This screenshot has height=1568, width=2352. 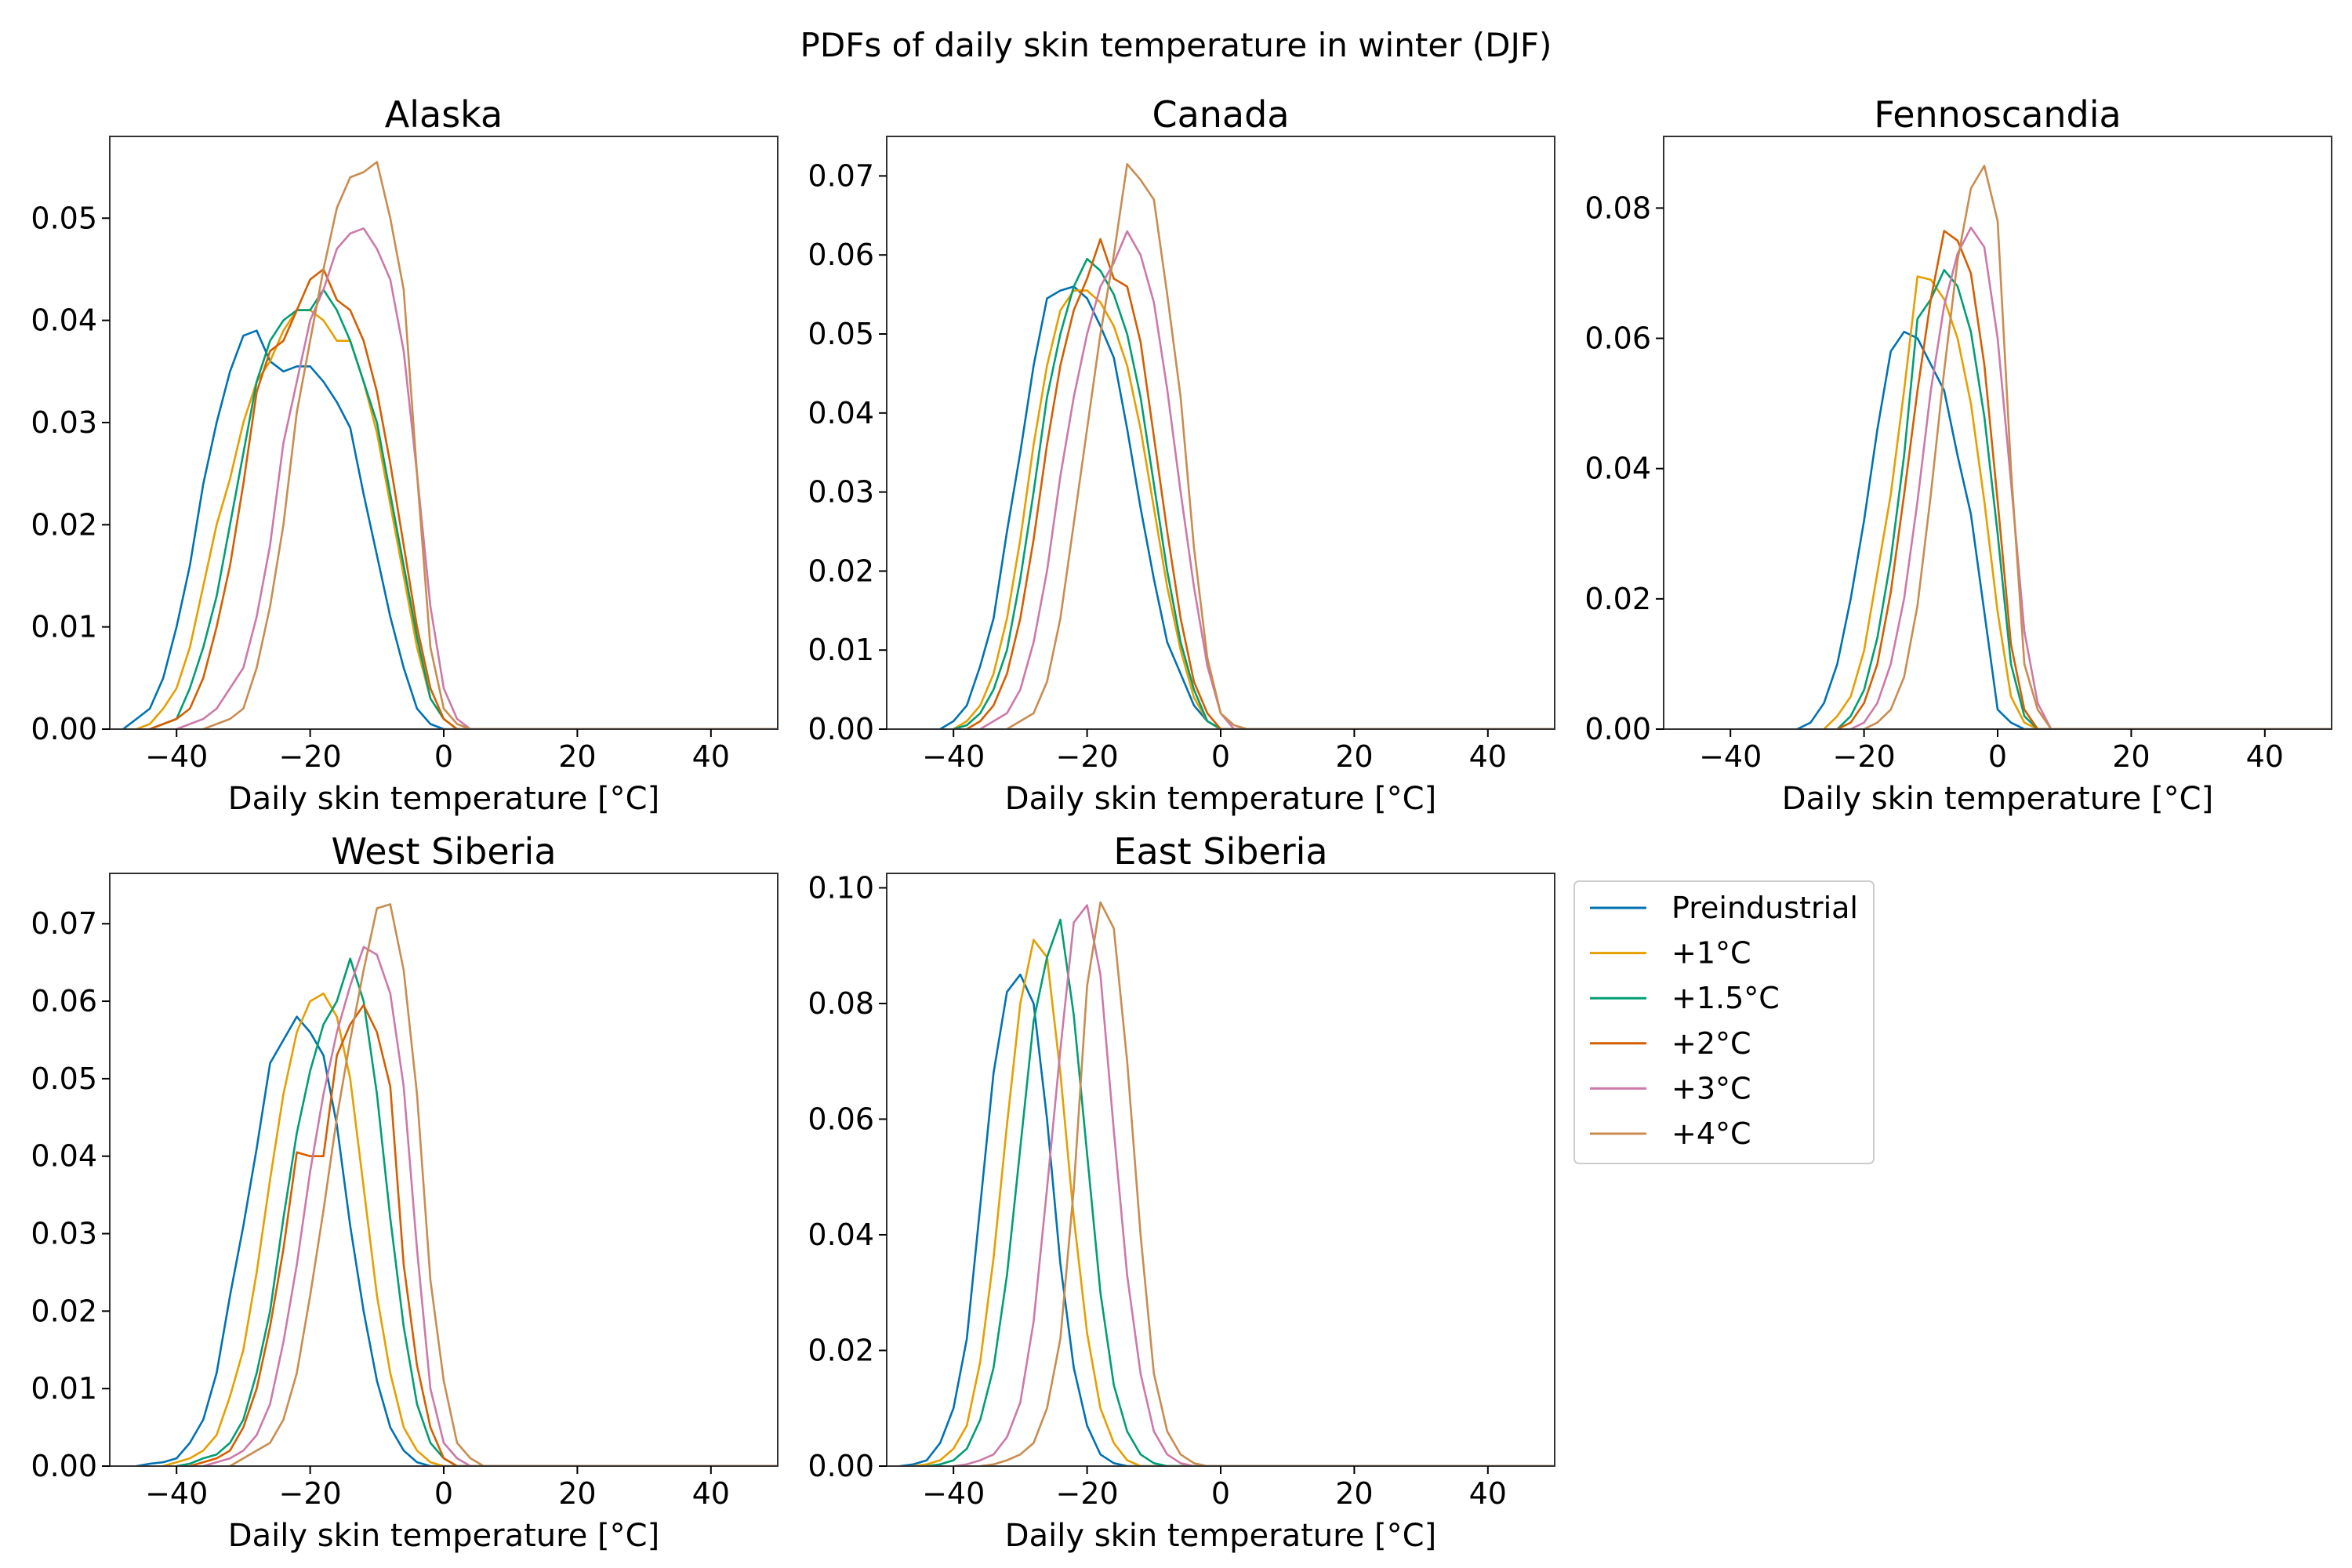 What do you see at coordinates (1220, 851) in the screenshot?
I see `panel-title: East Siberia` at bounding box center [1220, 851].